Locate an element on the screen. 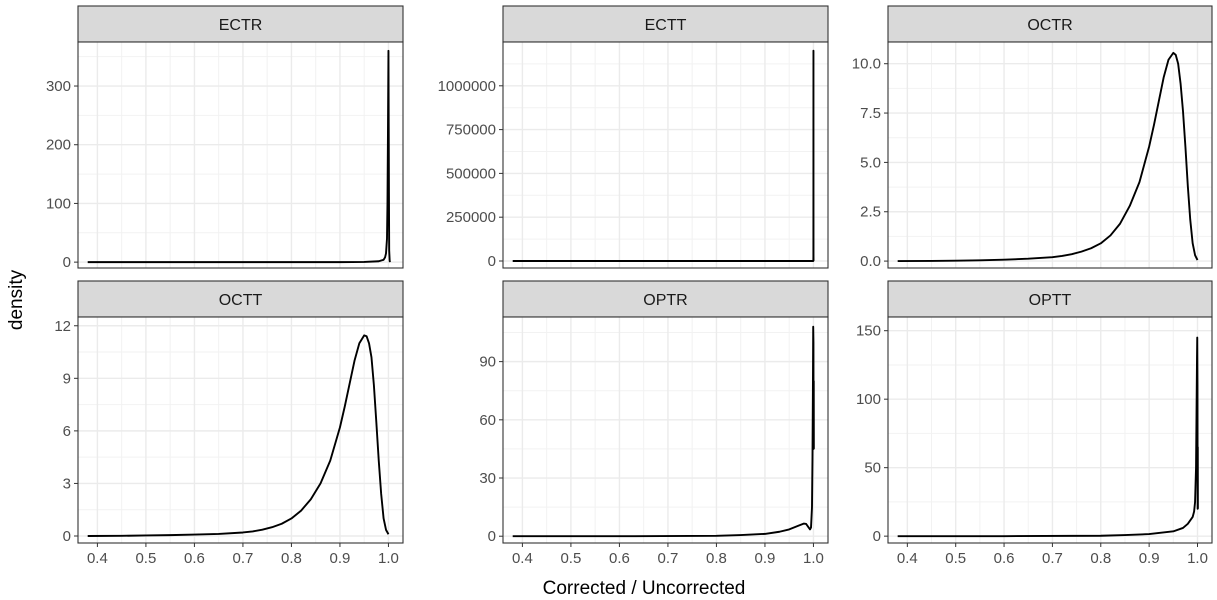  y-tick-label: 5.0 is located at coordinates (870, 162).